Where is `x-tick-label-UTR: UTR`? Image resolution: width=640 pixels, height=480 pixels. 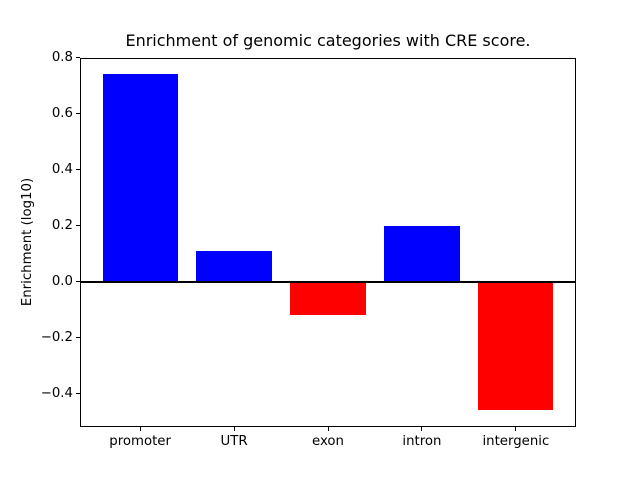 x-tick-label-UTR: UTR is located at coordinates (234, 442).